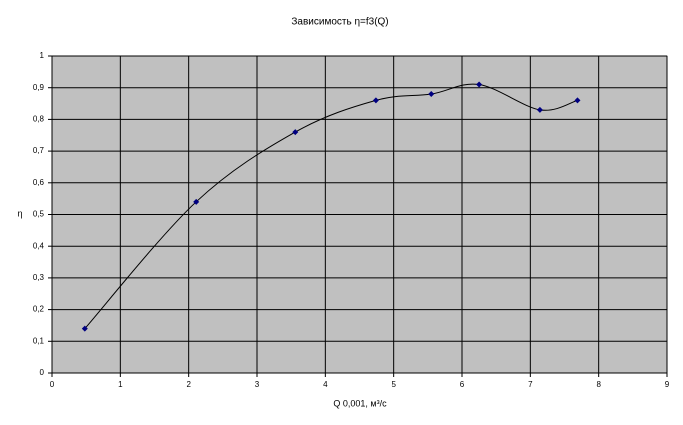 This screenshot has height=425, width=683. What do you see at coordinates (339, 22) in the screenshot?
I see `chart-title: Зависимость η=f3(Q)` at bounding box center [339, 22].